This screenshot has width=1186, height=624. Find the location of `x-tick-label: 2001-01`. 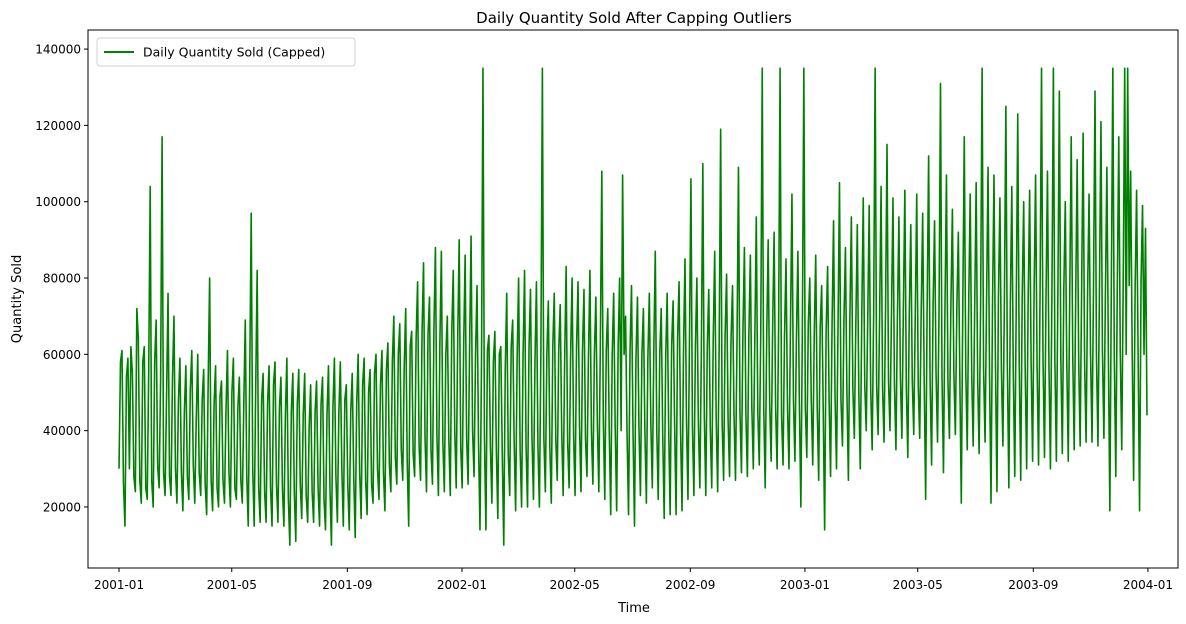

x-tick-label: 2001-01 is located at coordinates (119, 585).